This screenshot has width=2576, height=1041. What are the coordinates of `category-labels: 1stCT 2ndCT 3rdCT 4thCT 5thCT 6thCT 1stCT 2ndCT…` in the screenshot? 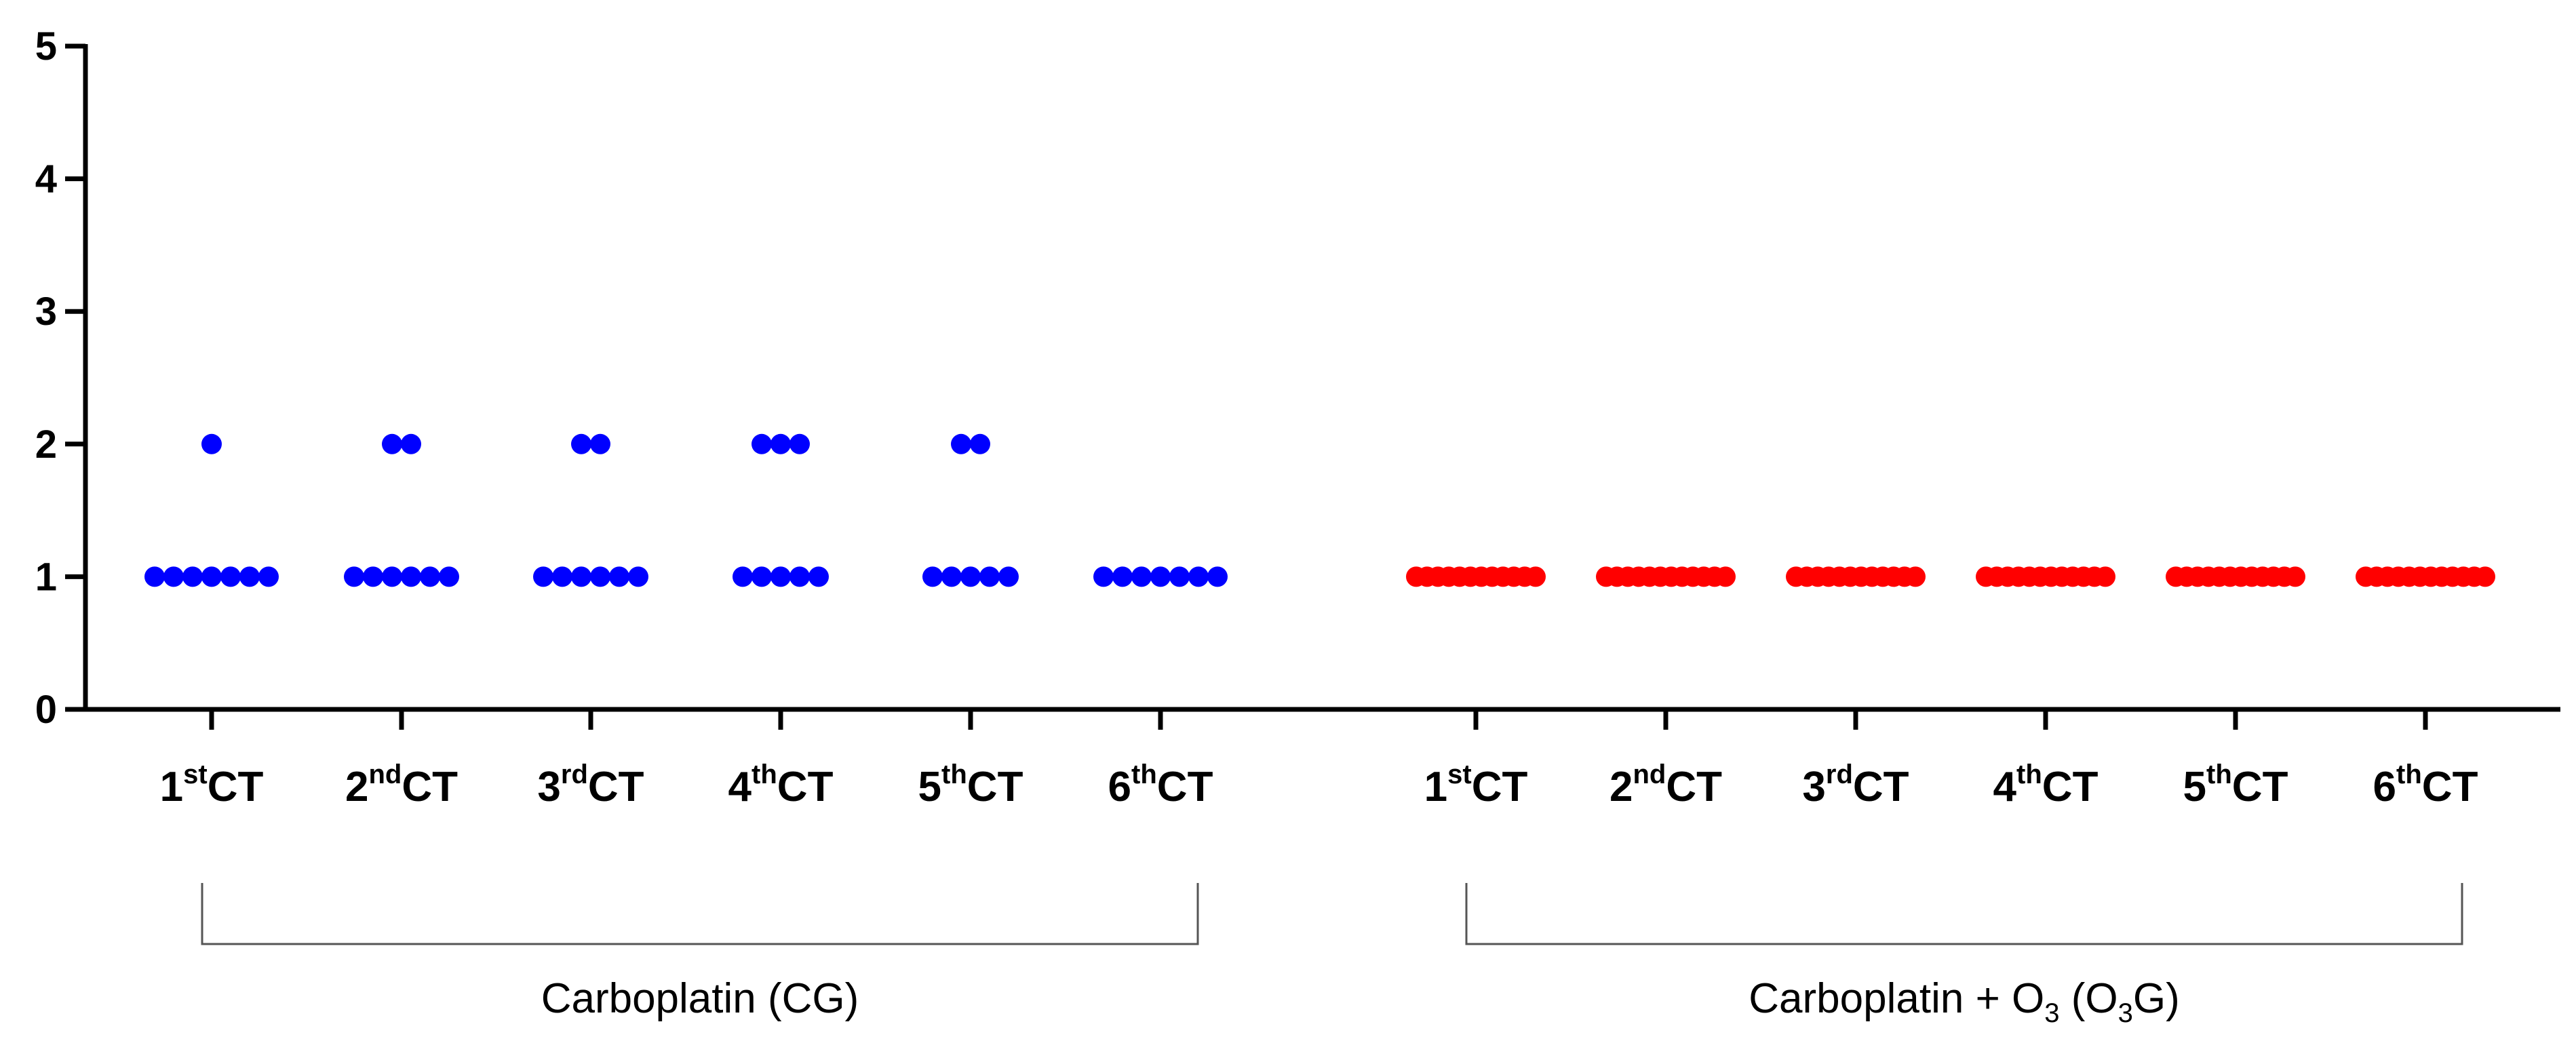 It's located at (1319, 785).